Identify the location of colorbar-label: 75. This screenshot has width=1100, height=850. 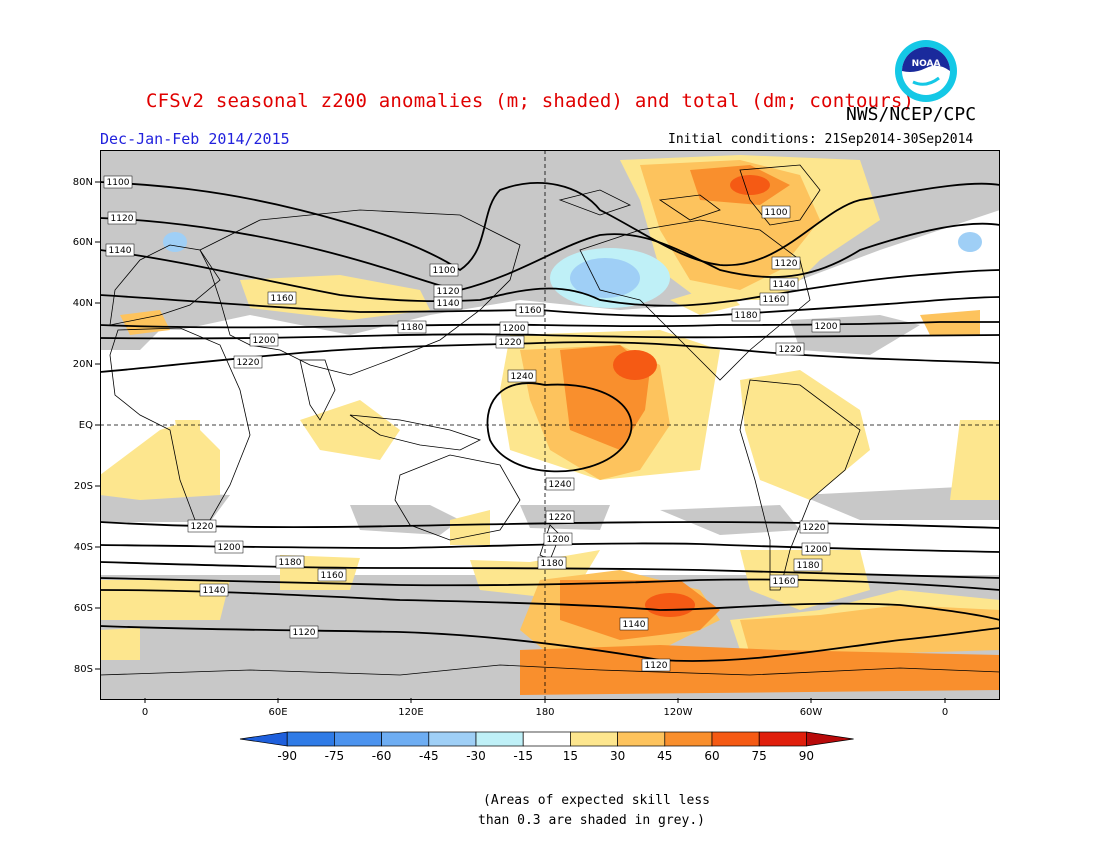
(759, 756).